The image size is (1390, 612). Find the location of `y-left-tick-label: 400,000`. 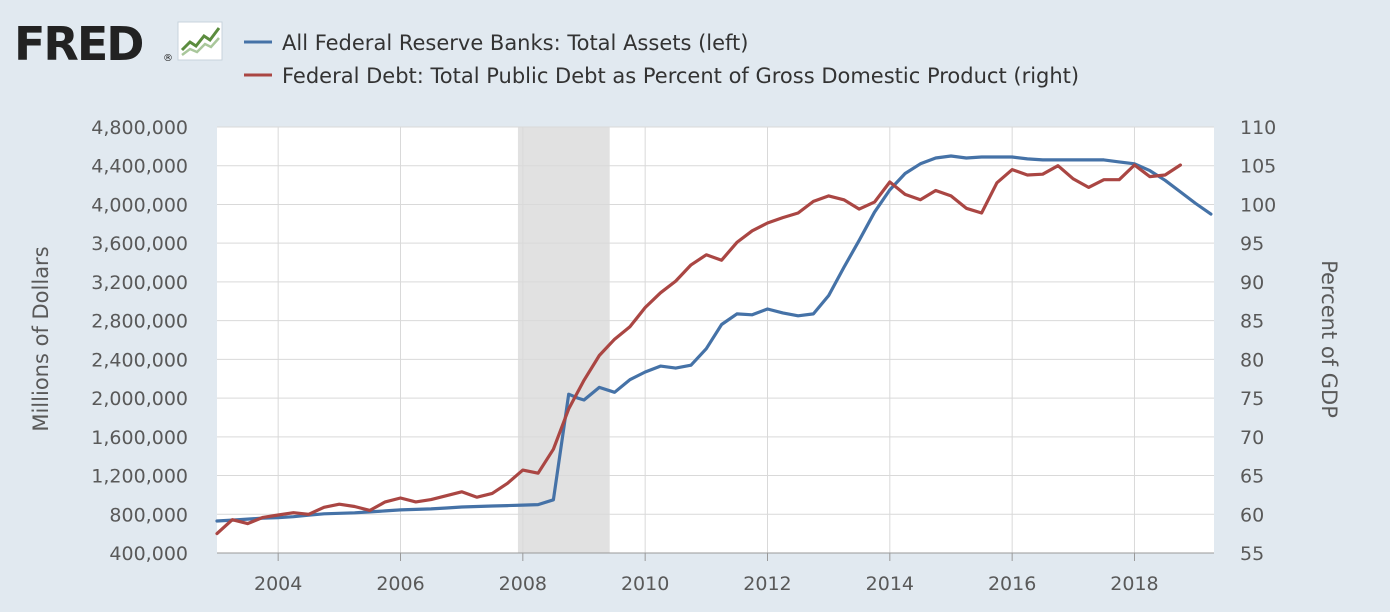

y-left-tick-label: 400,000 is located at coordinates (148, 554).